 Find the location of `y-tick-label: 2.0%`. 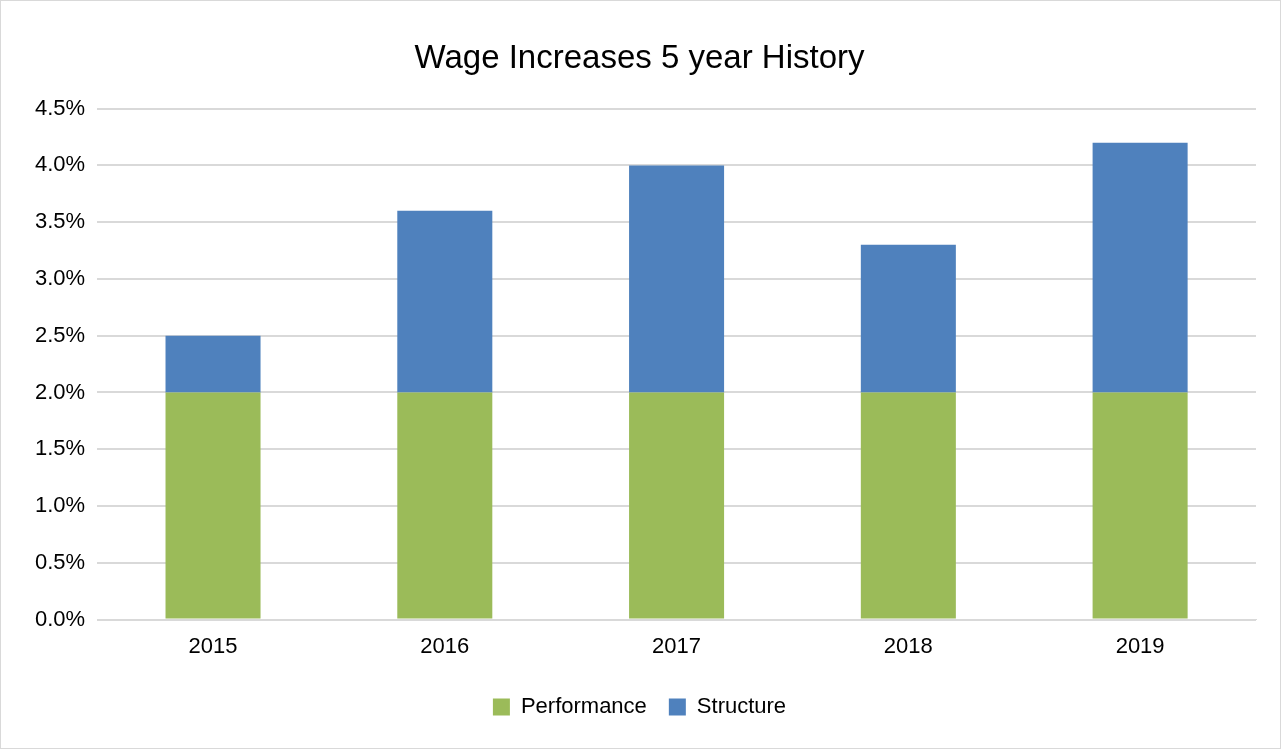

y-tick-label: 2.0% is located at coordinates (60, 391).